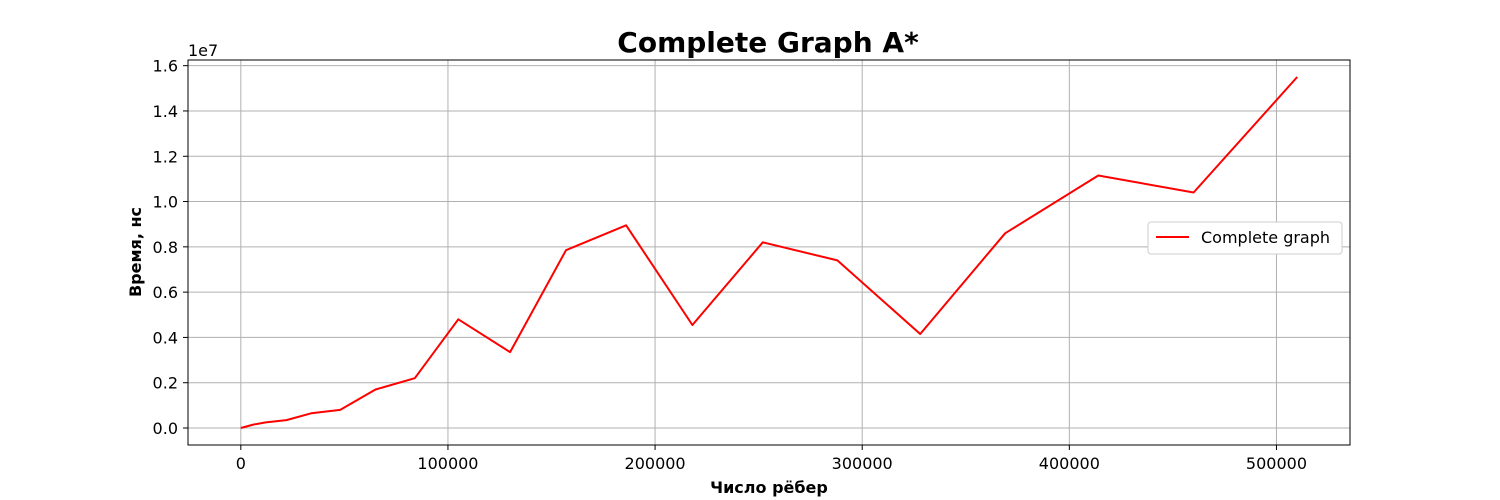 The width and height of the screenshot is (1500, 500). Describe the element at coordinates (165, 292) in the screenshot. I see `y-tick-label: 0.6` at that location.